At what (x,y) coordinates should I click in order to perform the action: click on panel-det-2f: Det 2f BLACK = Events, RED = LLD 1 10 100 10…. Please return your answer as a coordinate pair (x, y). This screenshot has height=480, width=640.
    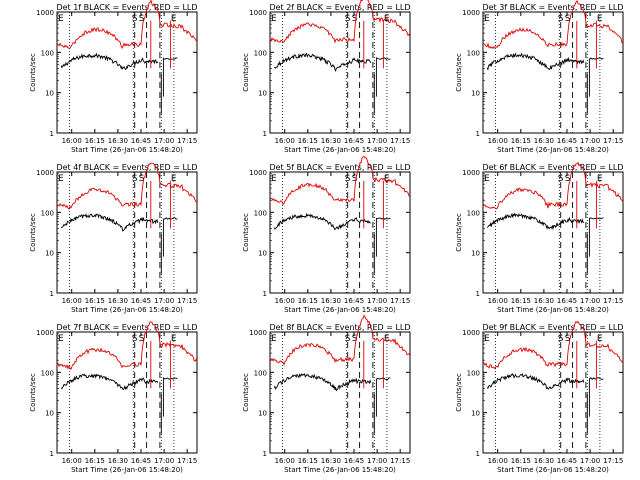
    Looking at the image, I should click on (326, 77).